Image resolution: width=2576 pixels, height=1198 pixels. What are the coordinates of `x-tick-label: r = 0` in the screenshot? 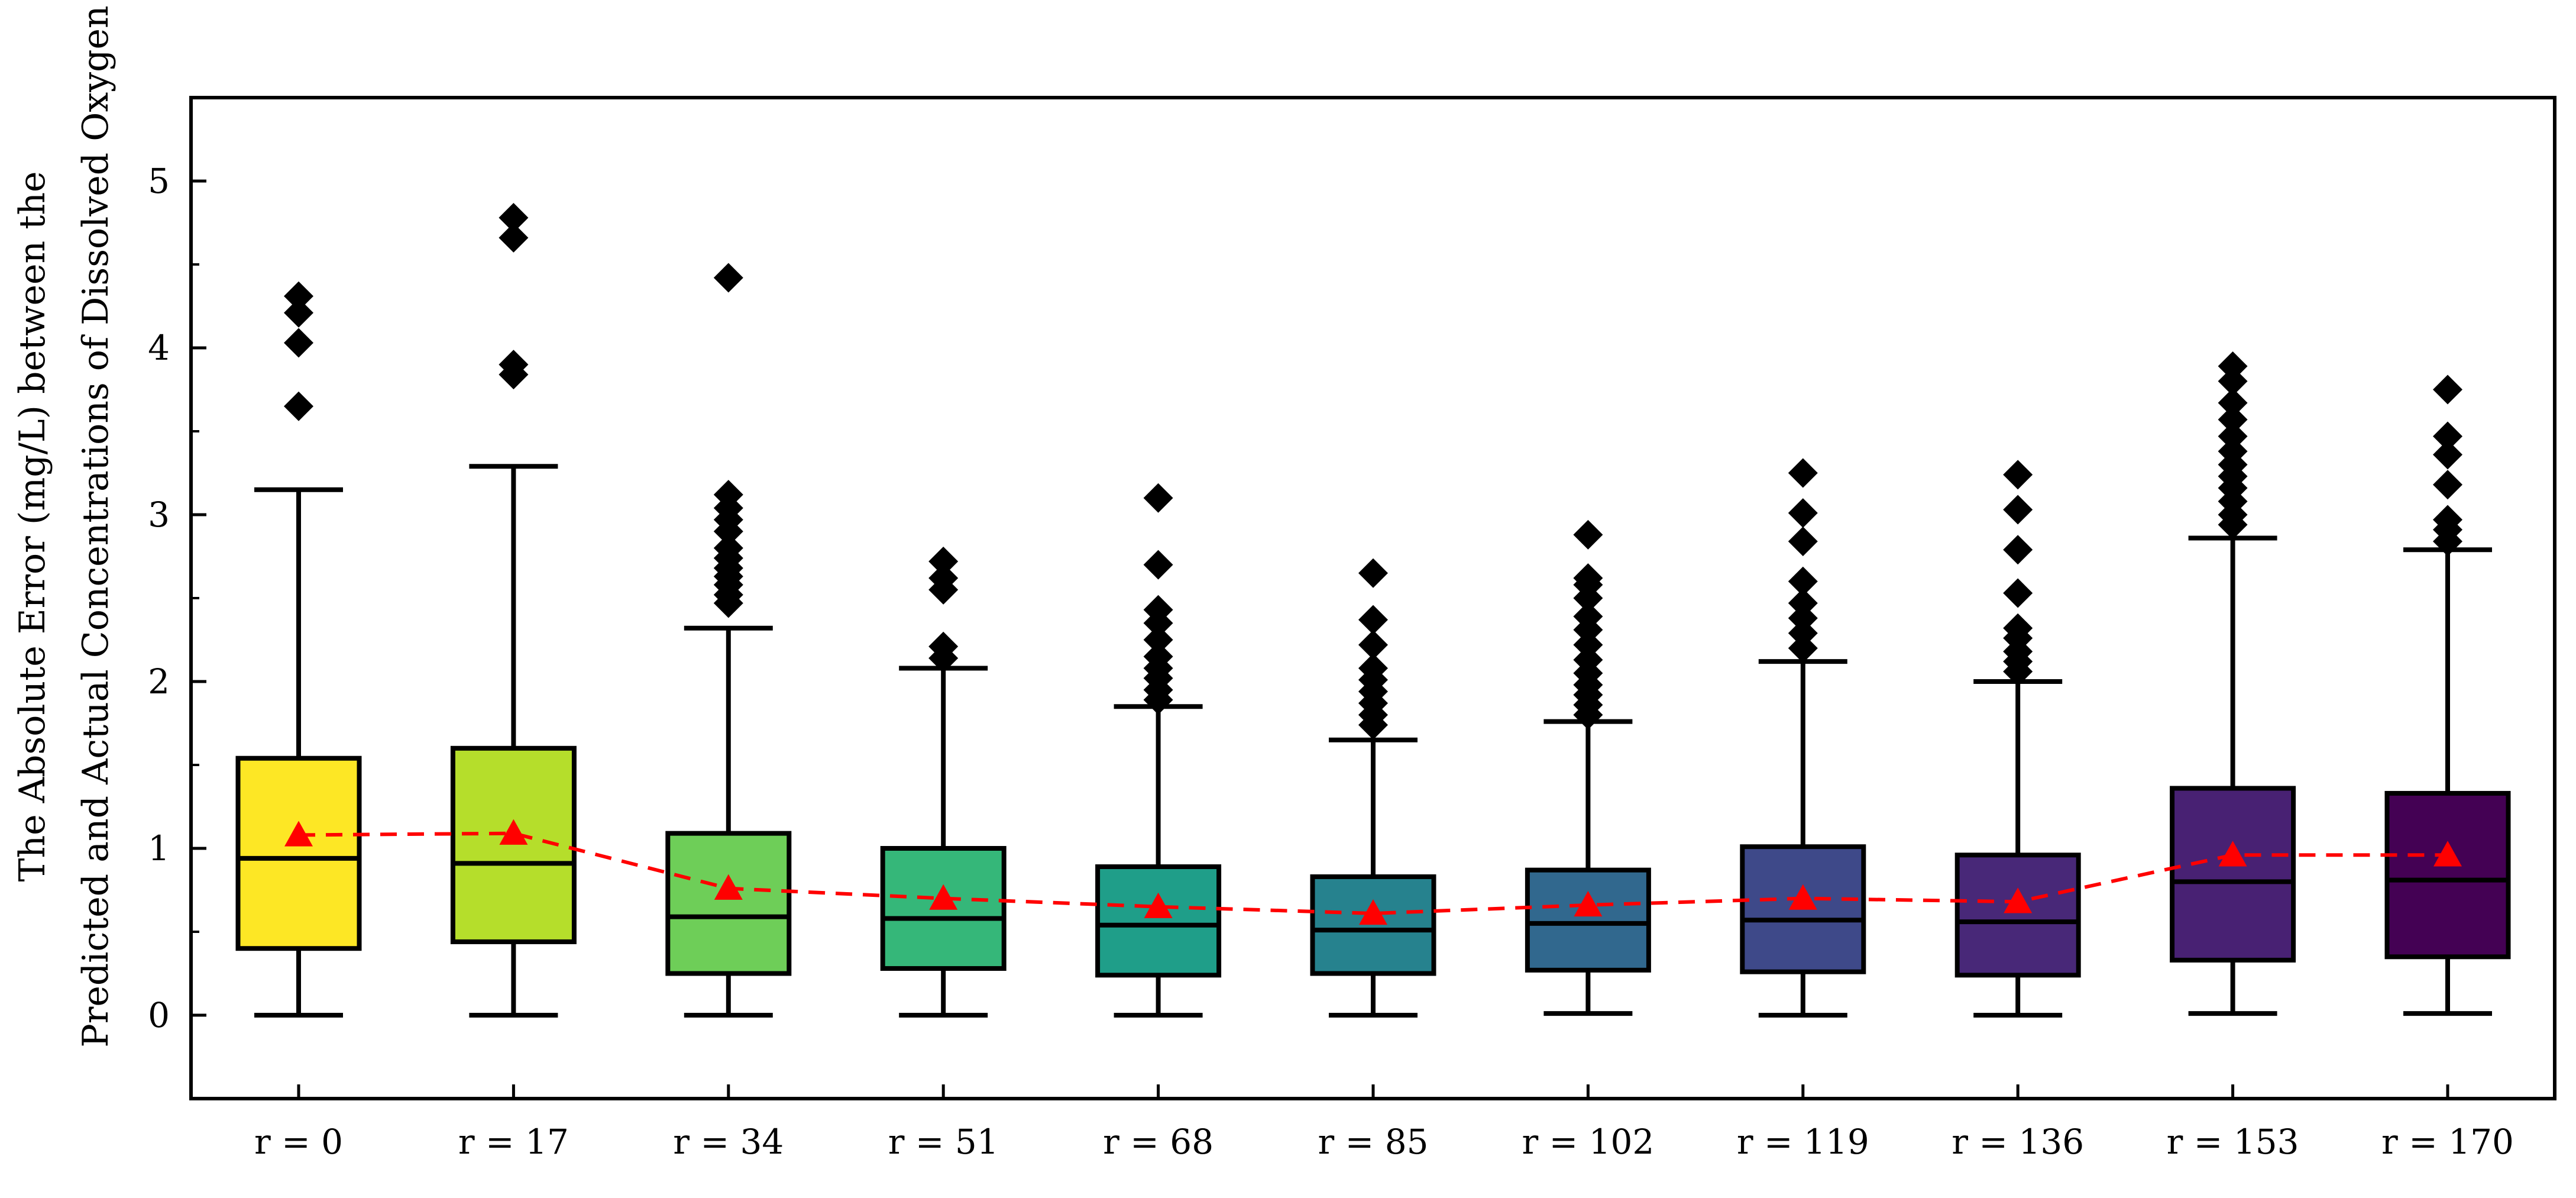 It's located at (299, 1142).